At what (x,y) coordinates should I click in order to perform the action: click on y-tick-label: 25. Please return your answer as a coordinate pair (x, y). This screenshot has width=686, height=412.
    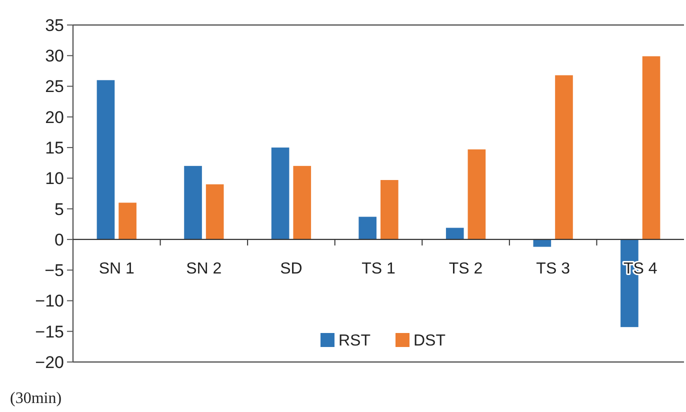
    Looking at the image, I should click on (54, 86).